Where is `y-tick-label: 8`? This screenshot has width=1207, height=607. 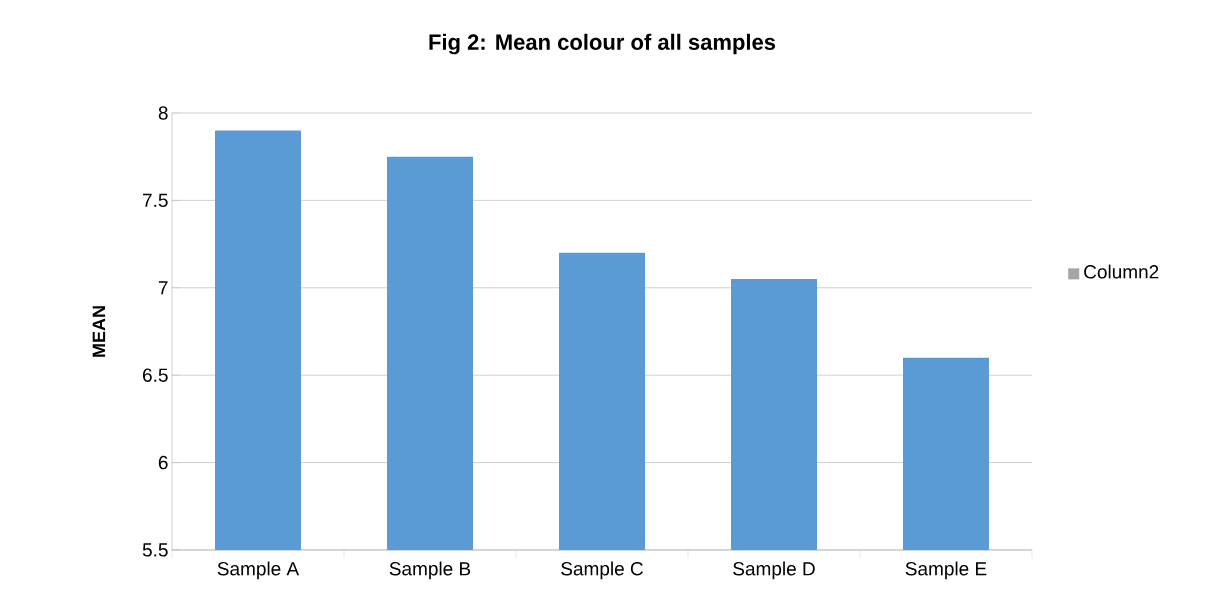 y-tick-label: 8 is located at coordinates (163, 113).